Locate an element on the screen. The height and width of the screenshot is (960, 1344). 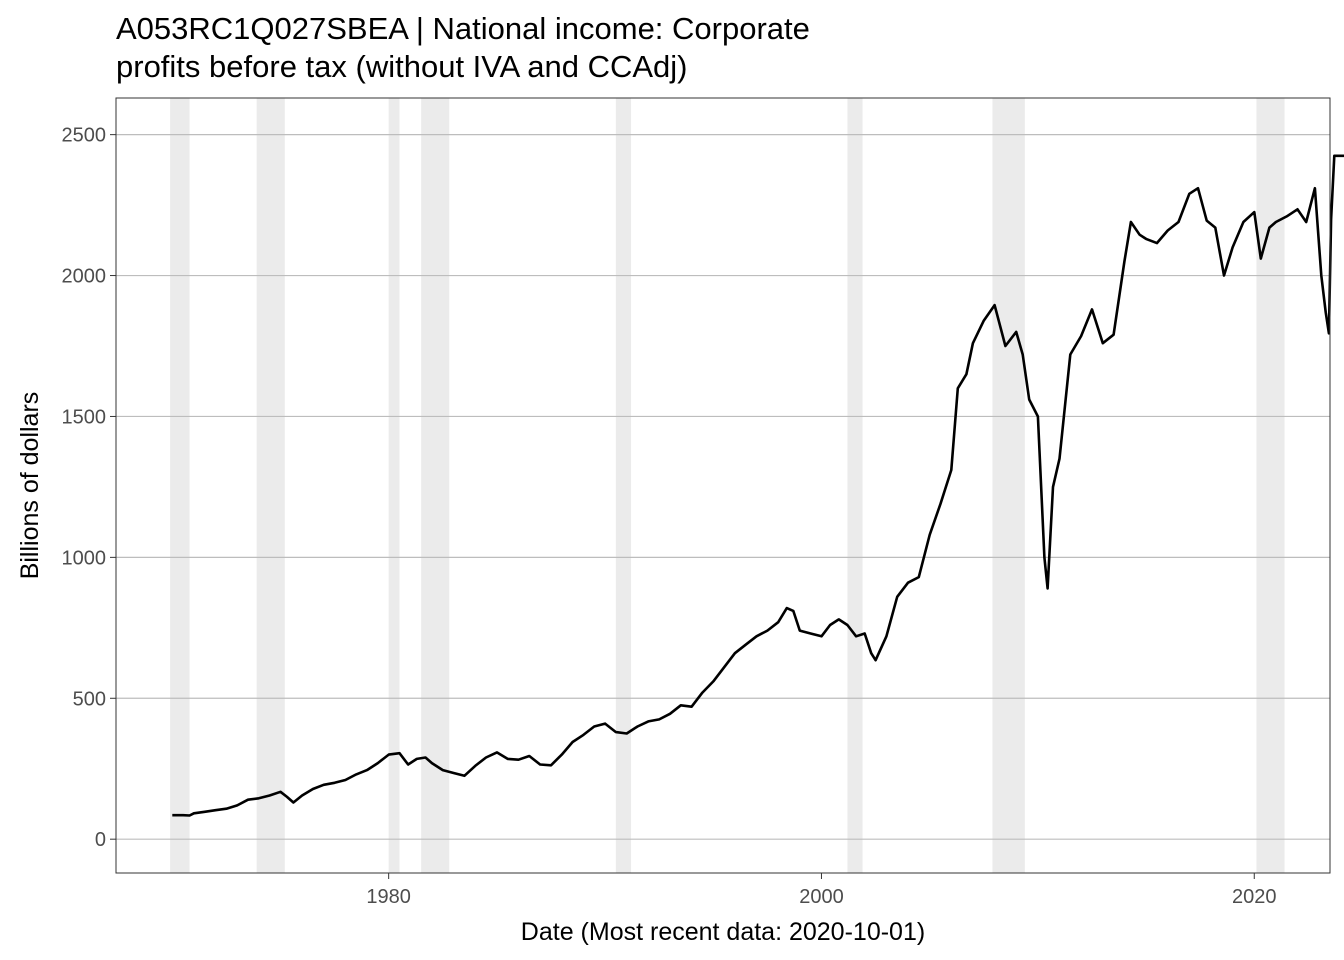
y-tick-label: 2000 is located at coordinates (84, 277).